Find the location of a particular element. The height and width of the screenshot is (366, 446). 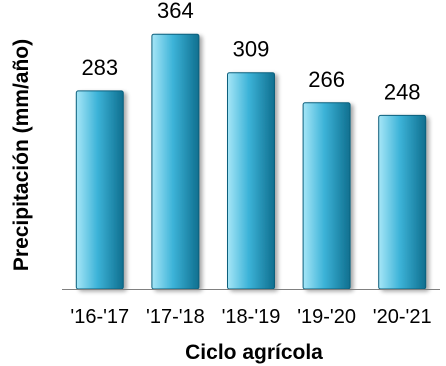

x-axis-title: Ciclo agrícola is located at coordinates (254, 352).